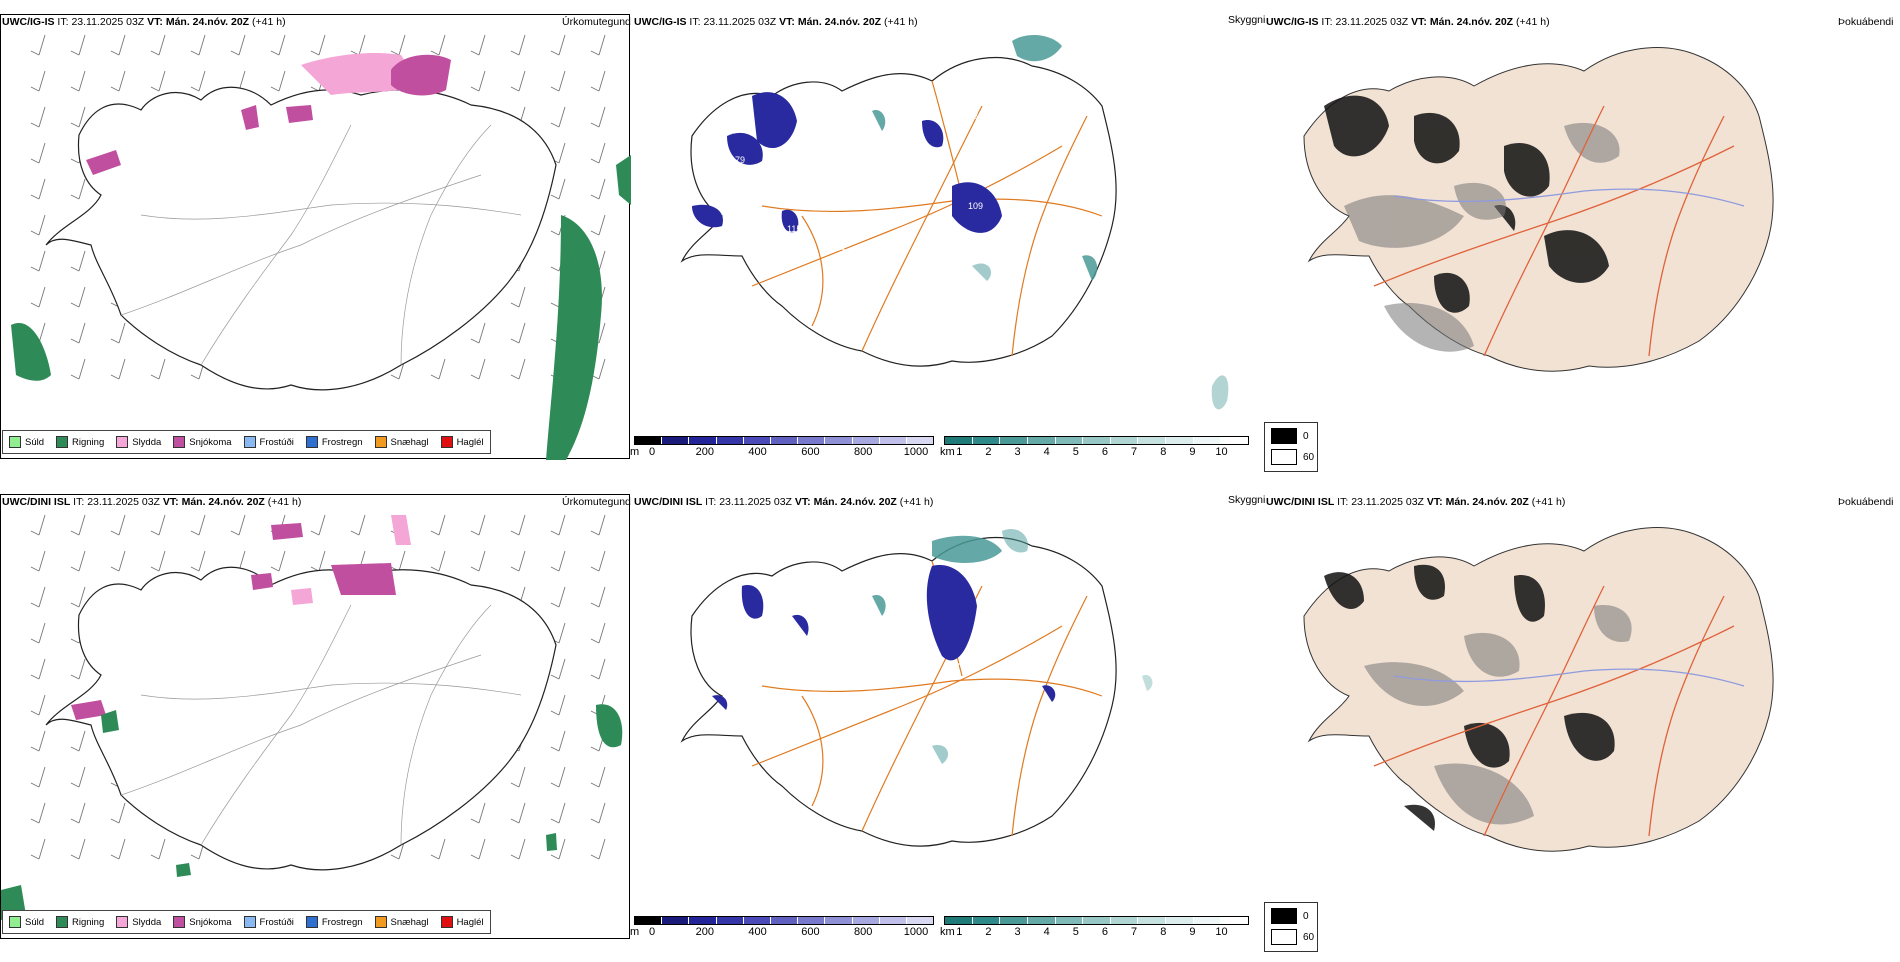 This screenshot has width=1900, height=962. Describe the element at coordinates (704, 932) in the screenshot. I see `colorbar-tick: 200` at that location.